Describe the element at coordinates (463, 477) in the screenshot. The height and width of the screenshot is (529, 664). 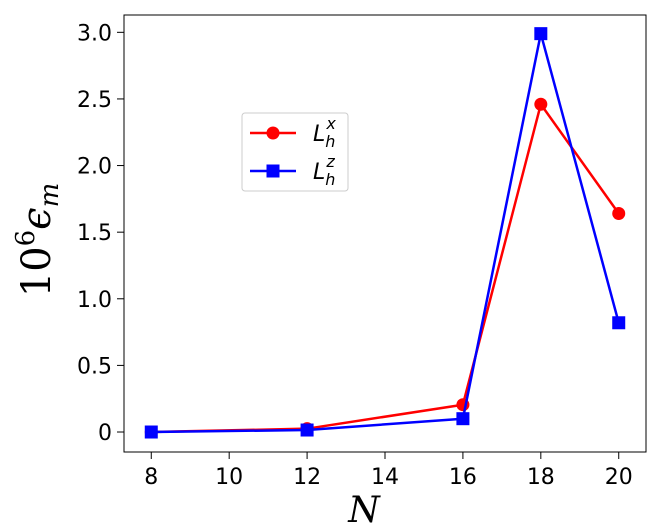
I see `x-tick-label: 16` at that location.